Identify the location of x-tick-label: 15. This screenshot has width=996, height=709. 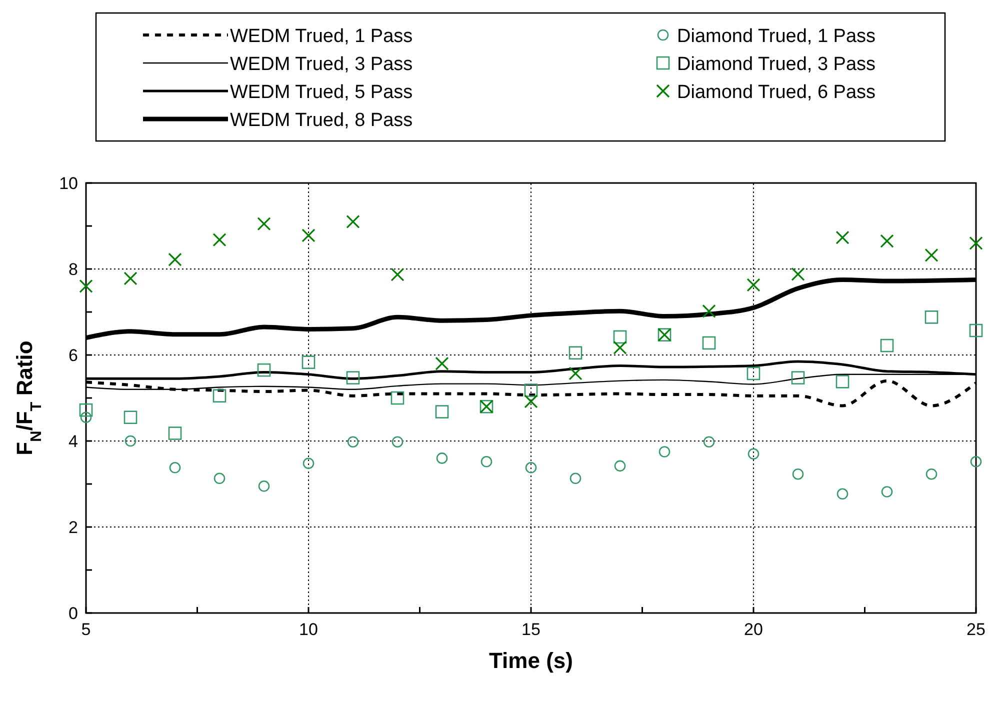
(531, 629).